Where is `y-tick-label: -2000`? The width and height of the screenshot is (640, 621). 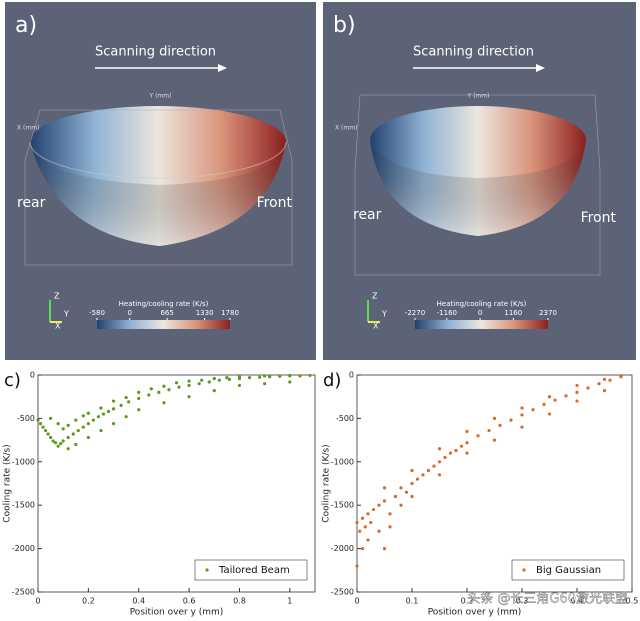
y-tick-label: -2000 is located at coordinates (23, 548).